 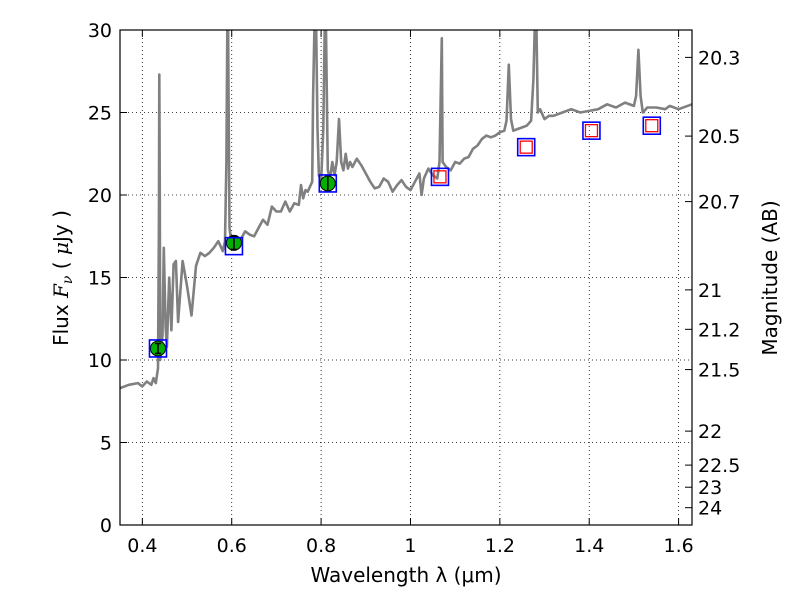 What do you see at coordinates (405, 575) in the screenshot?
I see `x-axis-title: Wavelength λ (μm)` at bounding box center [405, 575].